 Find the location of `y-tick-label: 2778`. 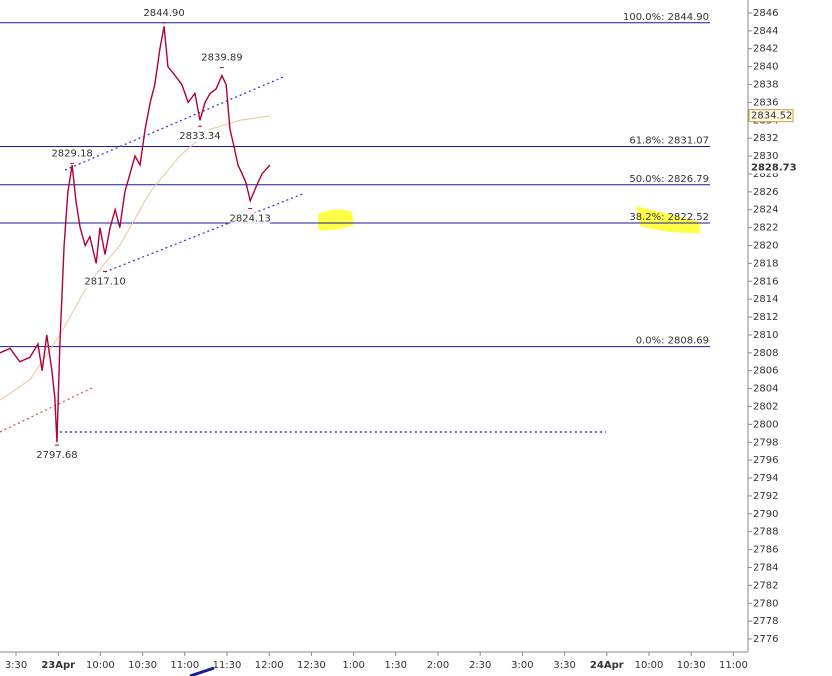

y-tick-label: 2778 is located at coordinates (765, 621).